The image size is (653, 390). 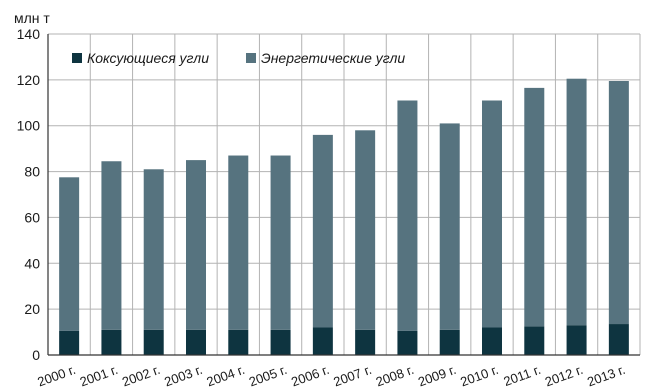 What do you see at coordinates (148, 58) in the screenshot?
I see `legend-label-coking: Коксующиеся угли` at bounding box center [148, 58].